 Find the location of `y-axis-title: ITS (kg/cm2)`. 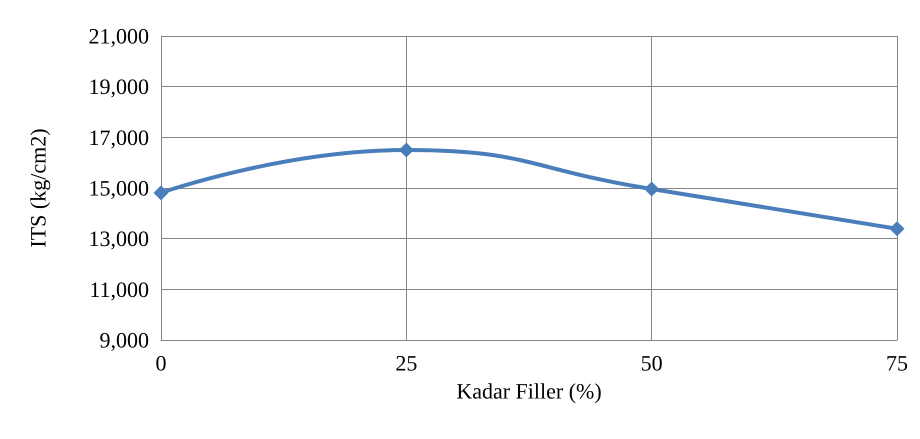

y-axis-title: ITS (kg/cm2) is located at coordinates (38, 188).